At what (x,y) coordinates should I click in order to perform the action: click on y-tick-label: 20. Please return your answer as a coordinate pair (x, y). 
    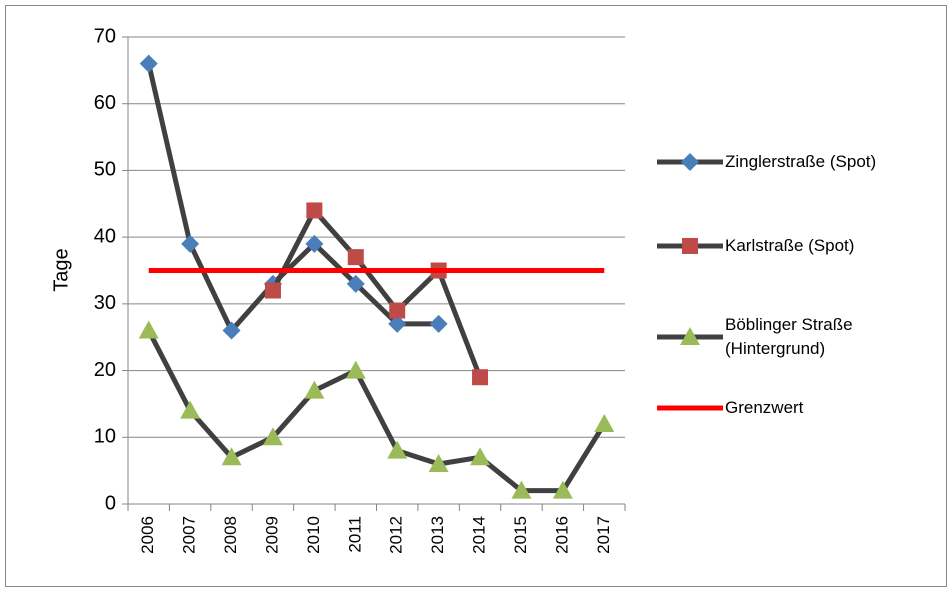
    Looking at the image, I should click on (105, 370).